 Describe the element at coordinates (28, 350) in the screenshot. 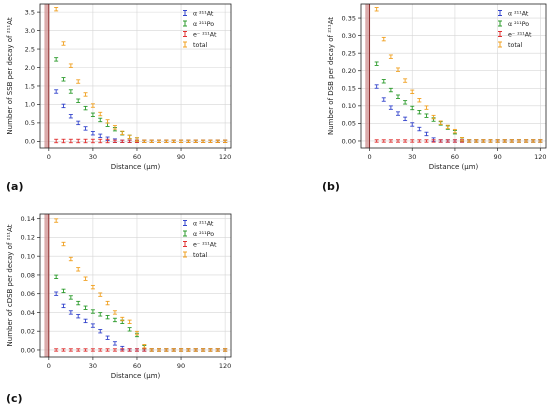

I see `y-tick-label: 0.00` at that location.